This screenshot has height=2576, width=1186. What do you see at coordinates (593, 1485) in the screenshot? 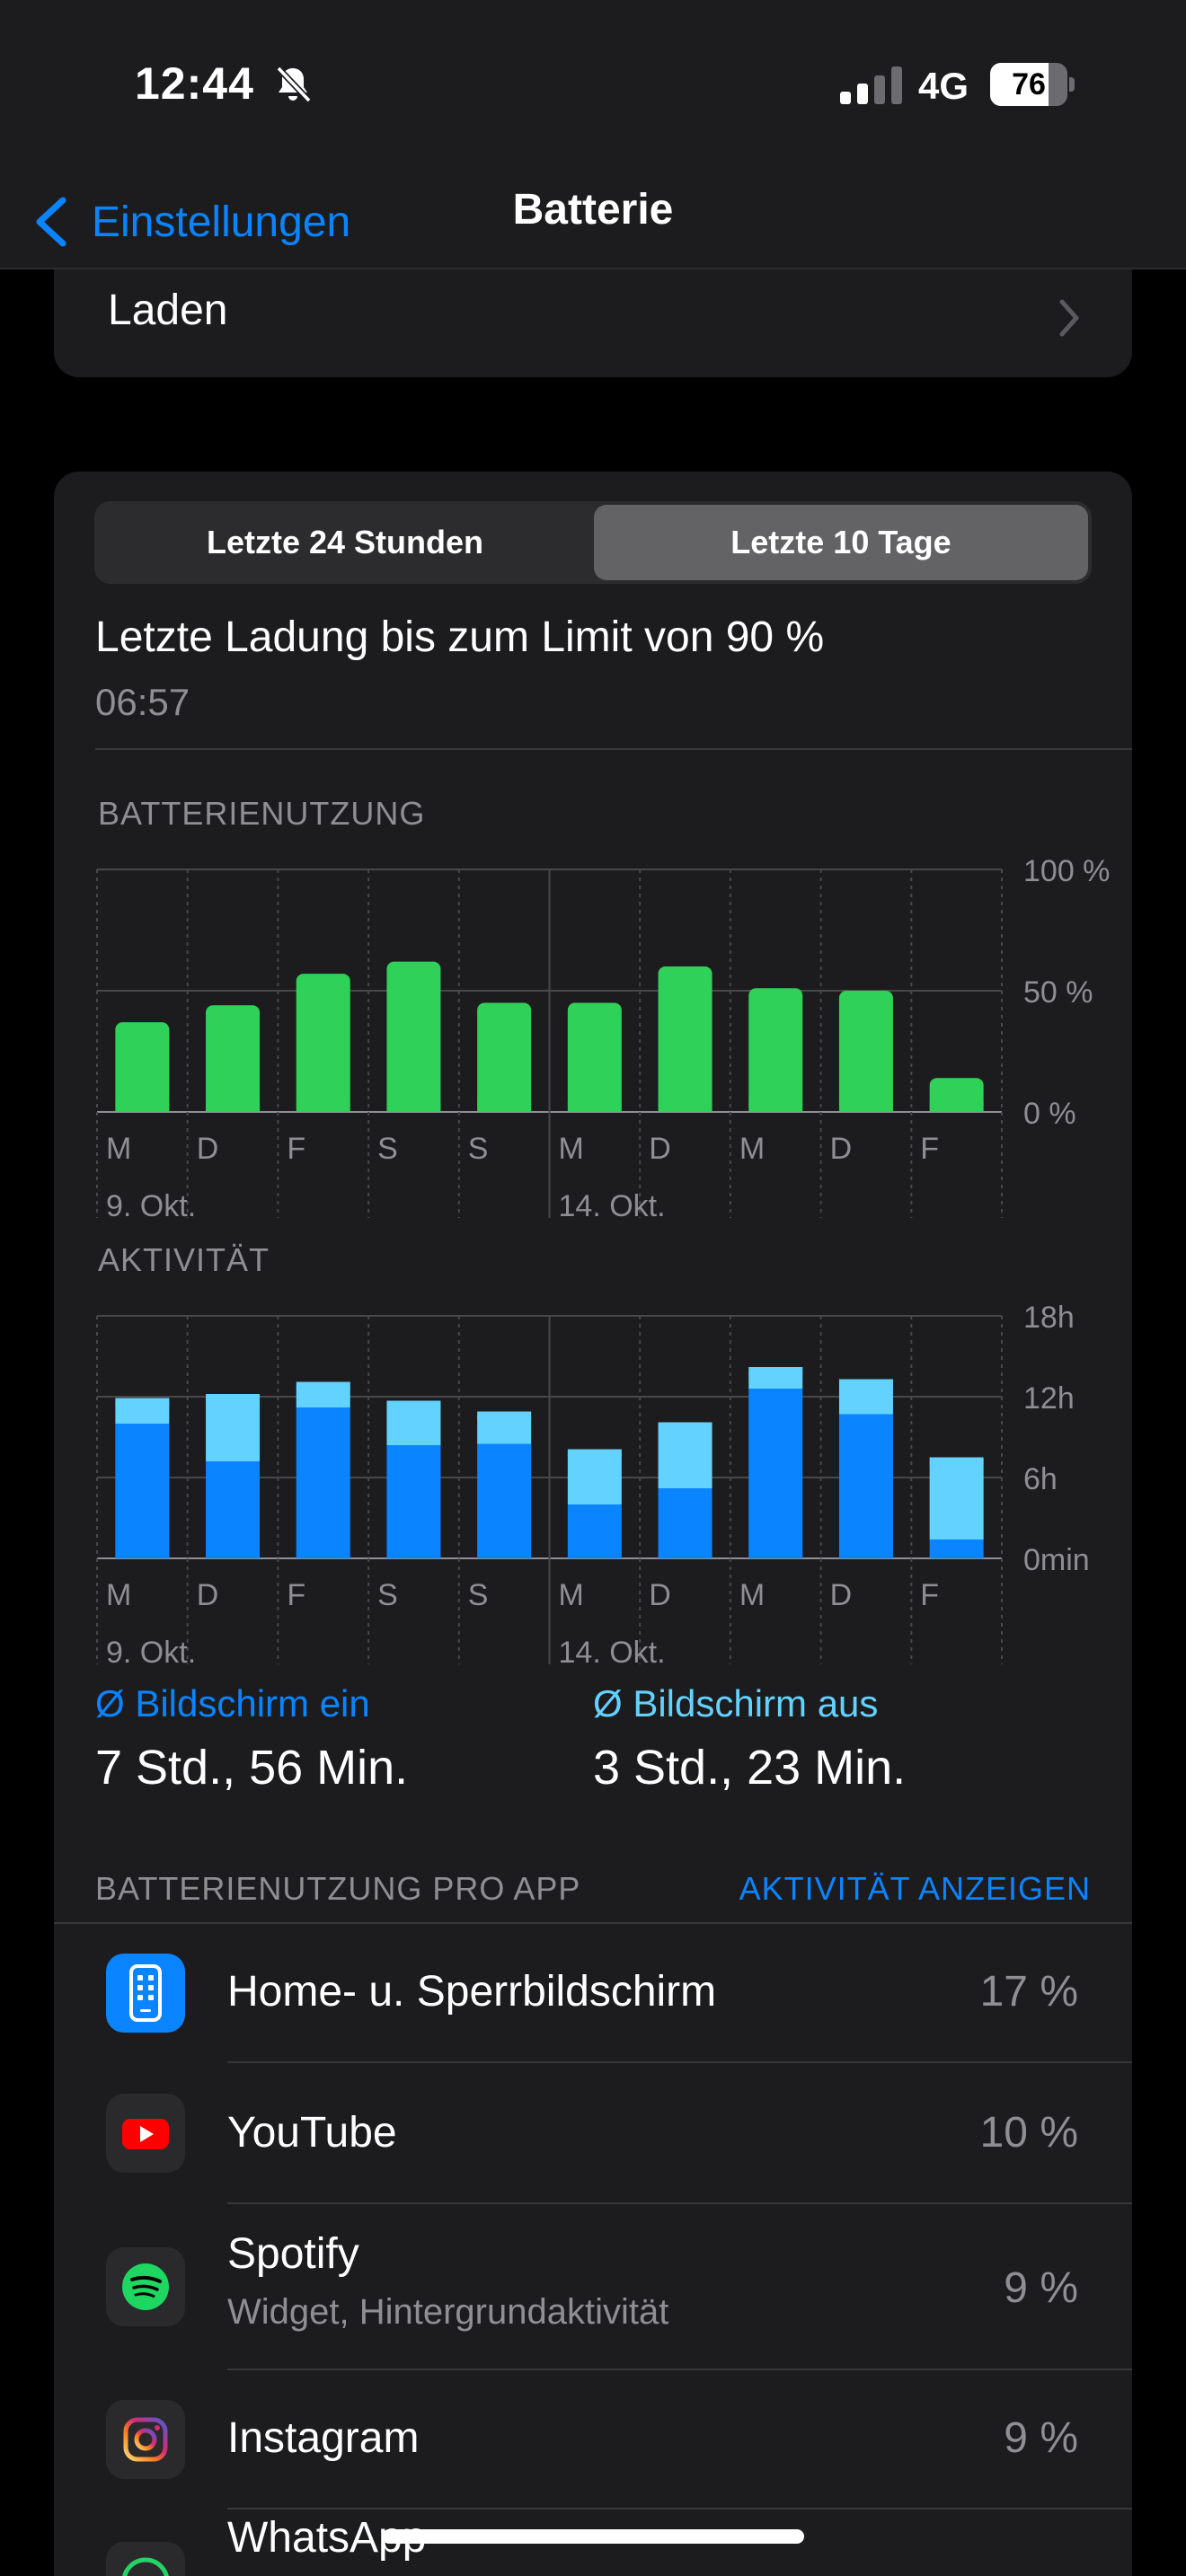
I see `activity-chart-svg: 18h 12h 6h 0min M D F S S M D M D F 9. Okt. 14. Okt.` at bounding box center [593, 1485].